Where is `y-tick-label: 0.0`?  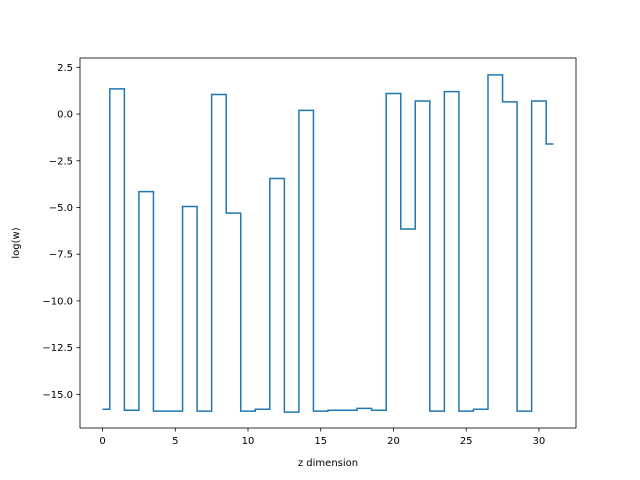 y-tick-label: 0.0 is located at coordinates (65, 115).